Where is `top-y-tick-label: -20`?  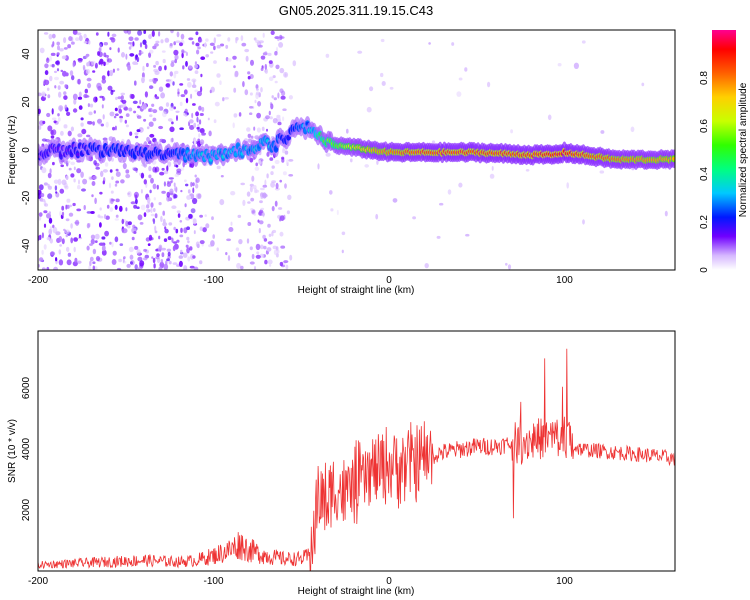
top-y-tick-label: -20 is located at coordinates (26, 197).